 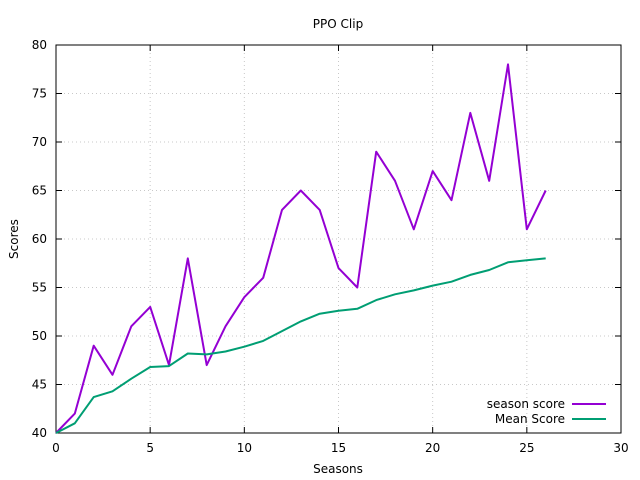 What do you see at coordinates (526, 448) in the screenshot?
I see `x-tick-label: 25` at bounding box center [526, 448].